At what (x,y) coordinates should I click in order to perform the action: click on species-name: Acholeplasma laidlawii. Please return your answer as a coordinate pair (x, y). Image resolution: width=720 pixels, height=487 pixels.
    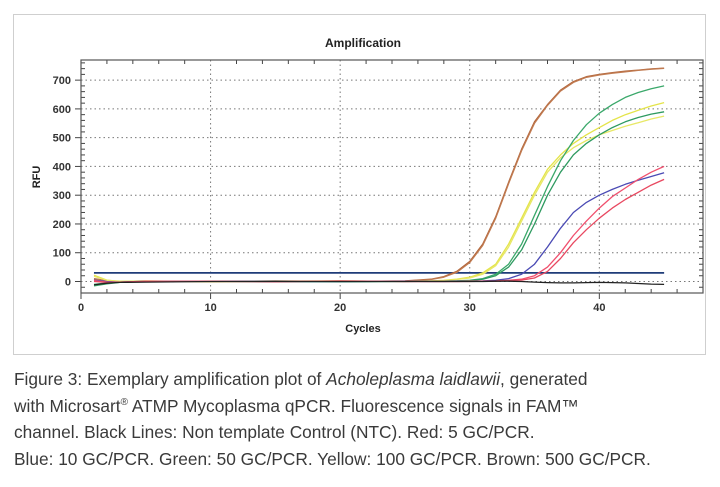
    Looking at the image, I should click on (413, 379).